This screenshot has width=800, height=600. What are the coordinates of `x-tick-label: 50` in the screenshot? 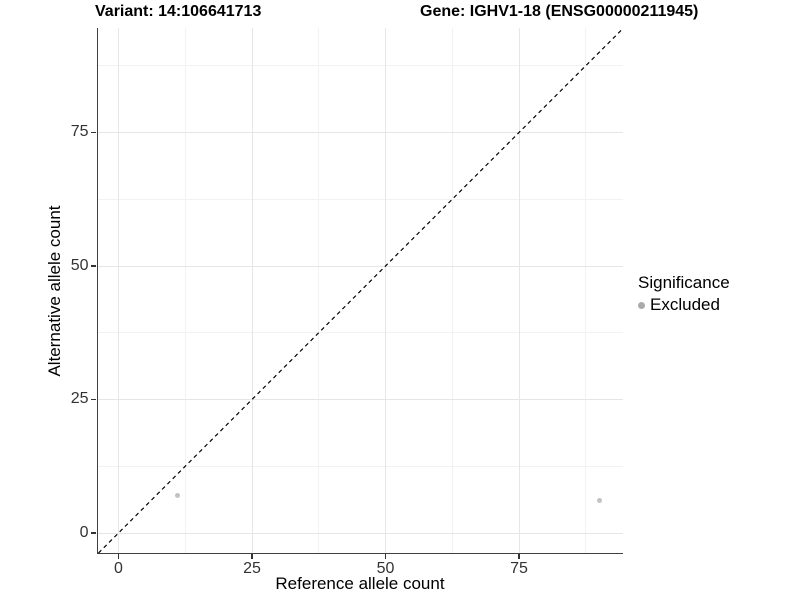 It's located at (385, 568).